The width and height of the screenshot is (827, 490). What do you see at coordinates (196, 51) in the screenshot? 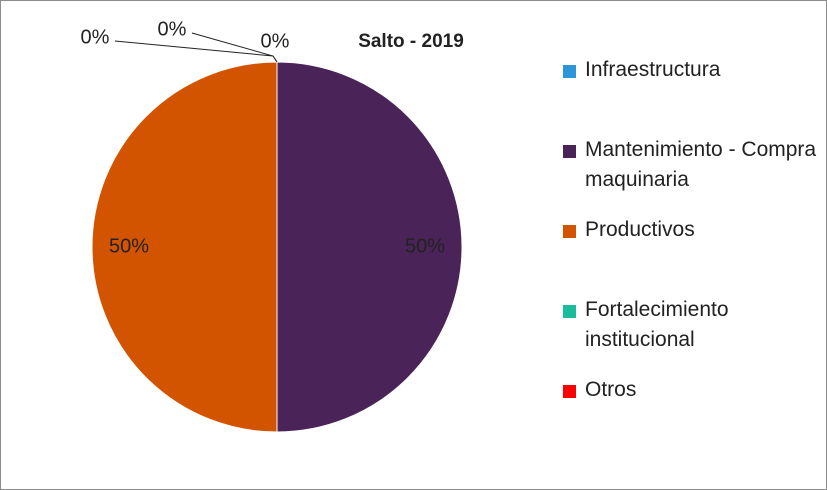
I see `leader-line` at bounding box center [196, 51].